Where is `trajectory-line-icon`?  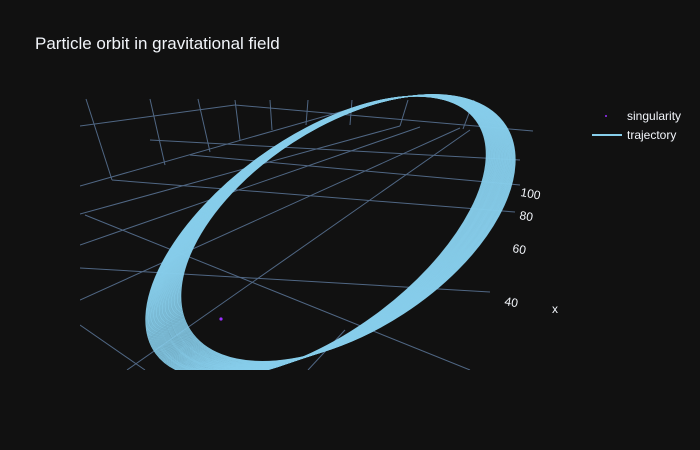 trajectory-line-icon is located at coordinates (606, 135).